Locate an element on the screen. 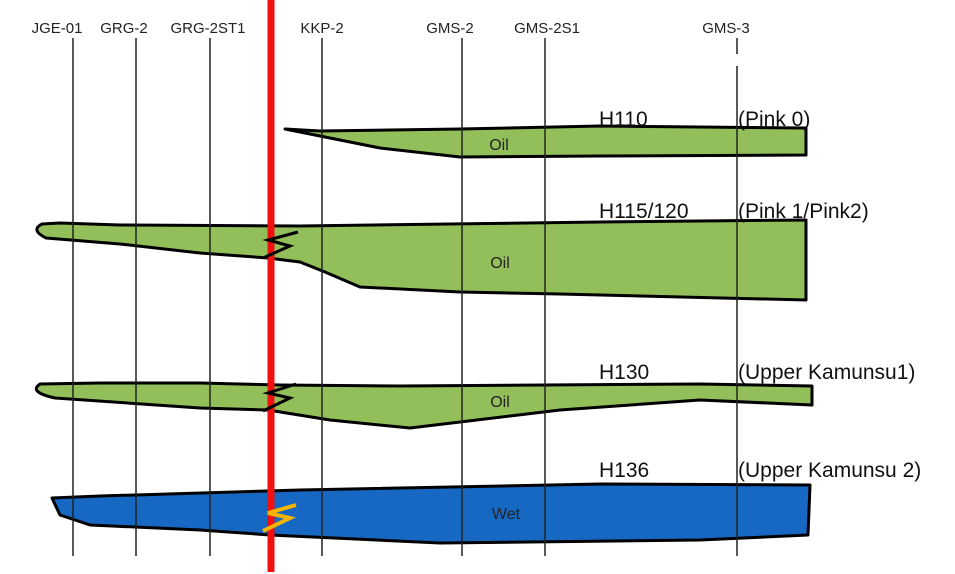  unit-name: (Pink 0) is located at coordinates (774, 119).